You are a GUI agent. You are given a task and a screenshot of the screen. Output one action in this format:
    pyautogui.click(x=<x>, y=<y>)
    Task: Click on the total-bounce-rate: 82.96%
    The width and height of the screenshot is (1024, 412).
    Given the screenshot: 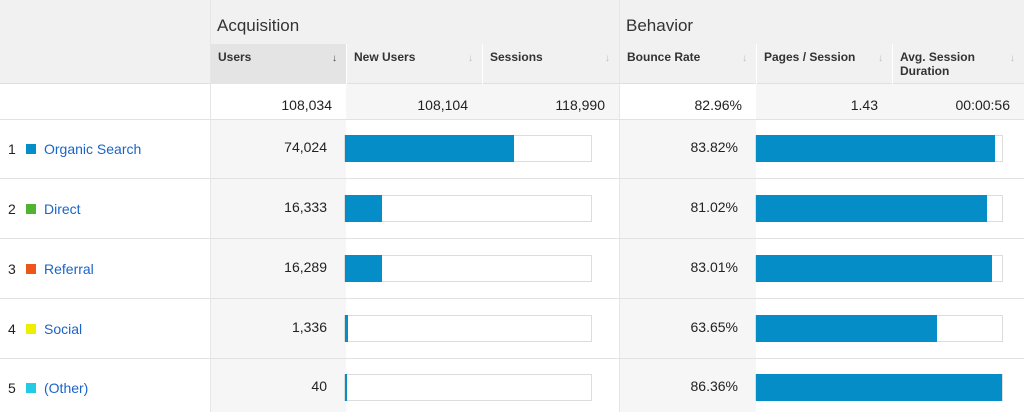 What is the action you would take?
    pyautogui.click(x=718, y=105)
    